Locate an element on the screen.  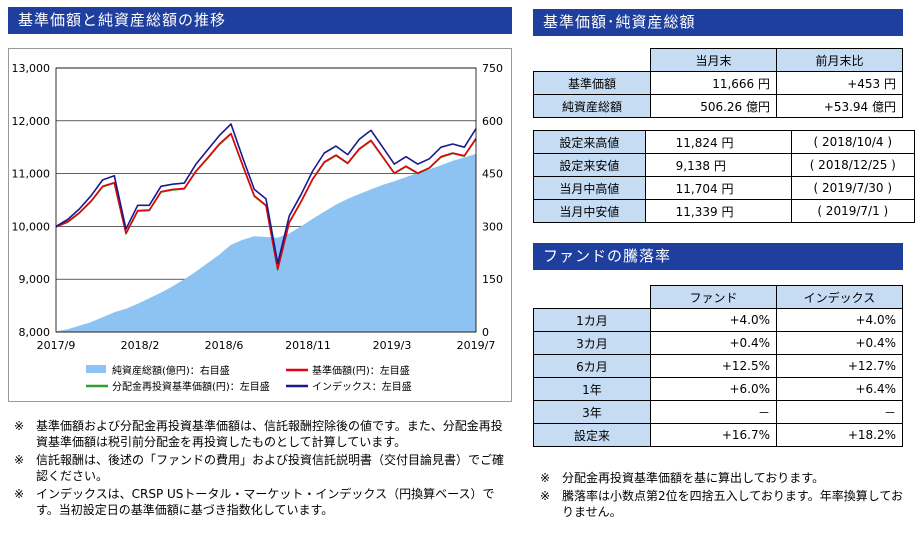
nav-row-assets: 純資産総額 506.26 億円 +53.94 億円 is located at coordinates (718, 106).